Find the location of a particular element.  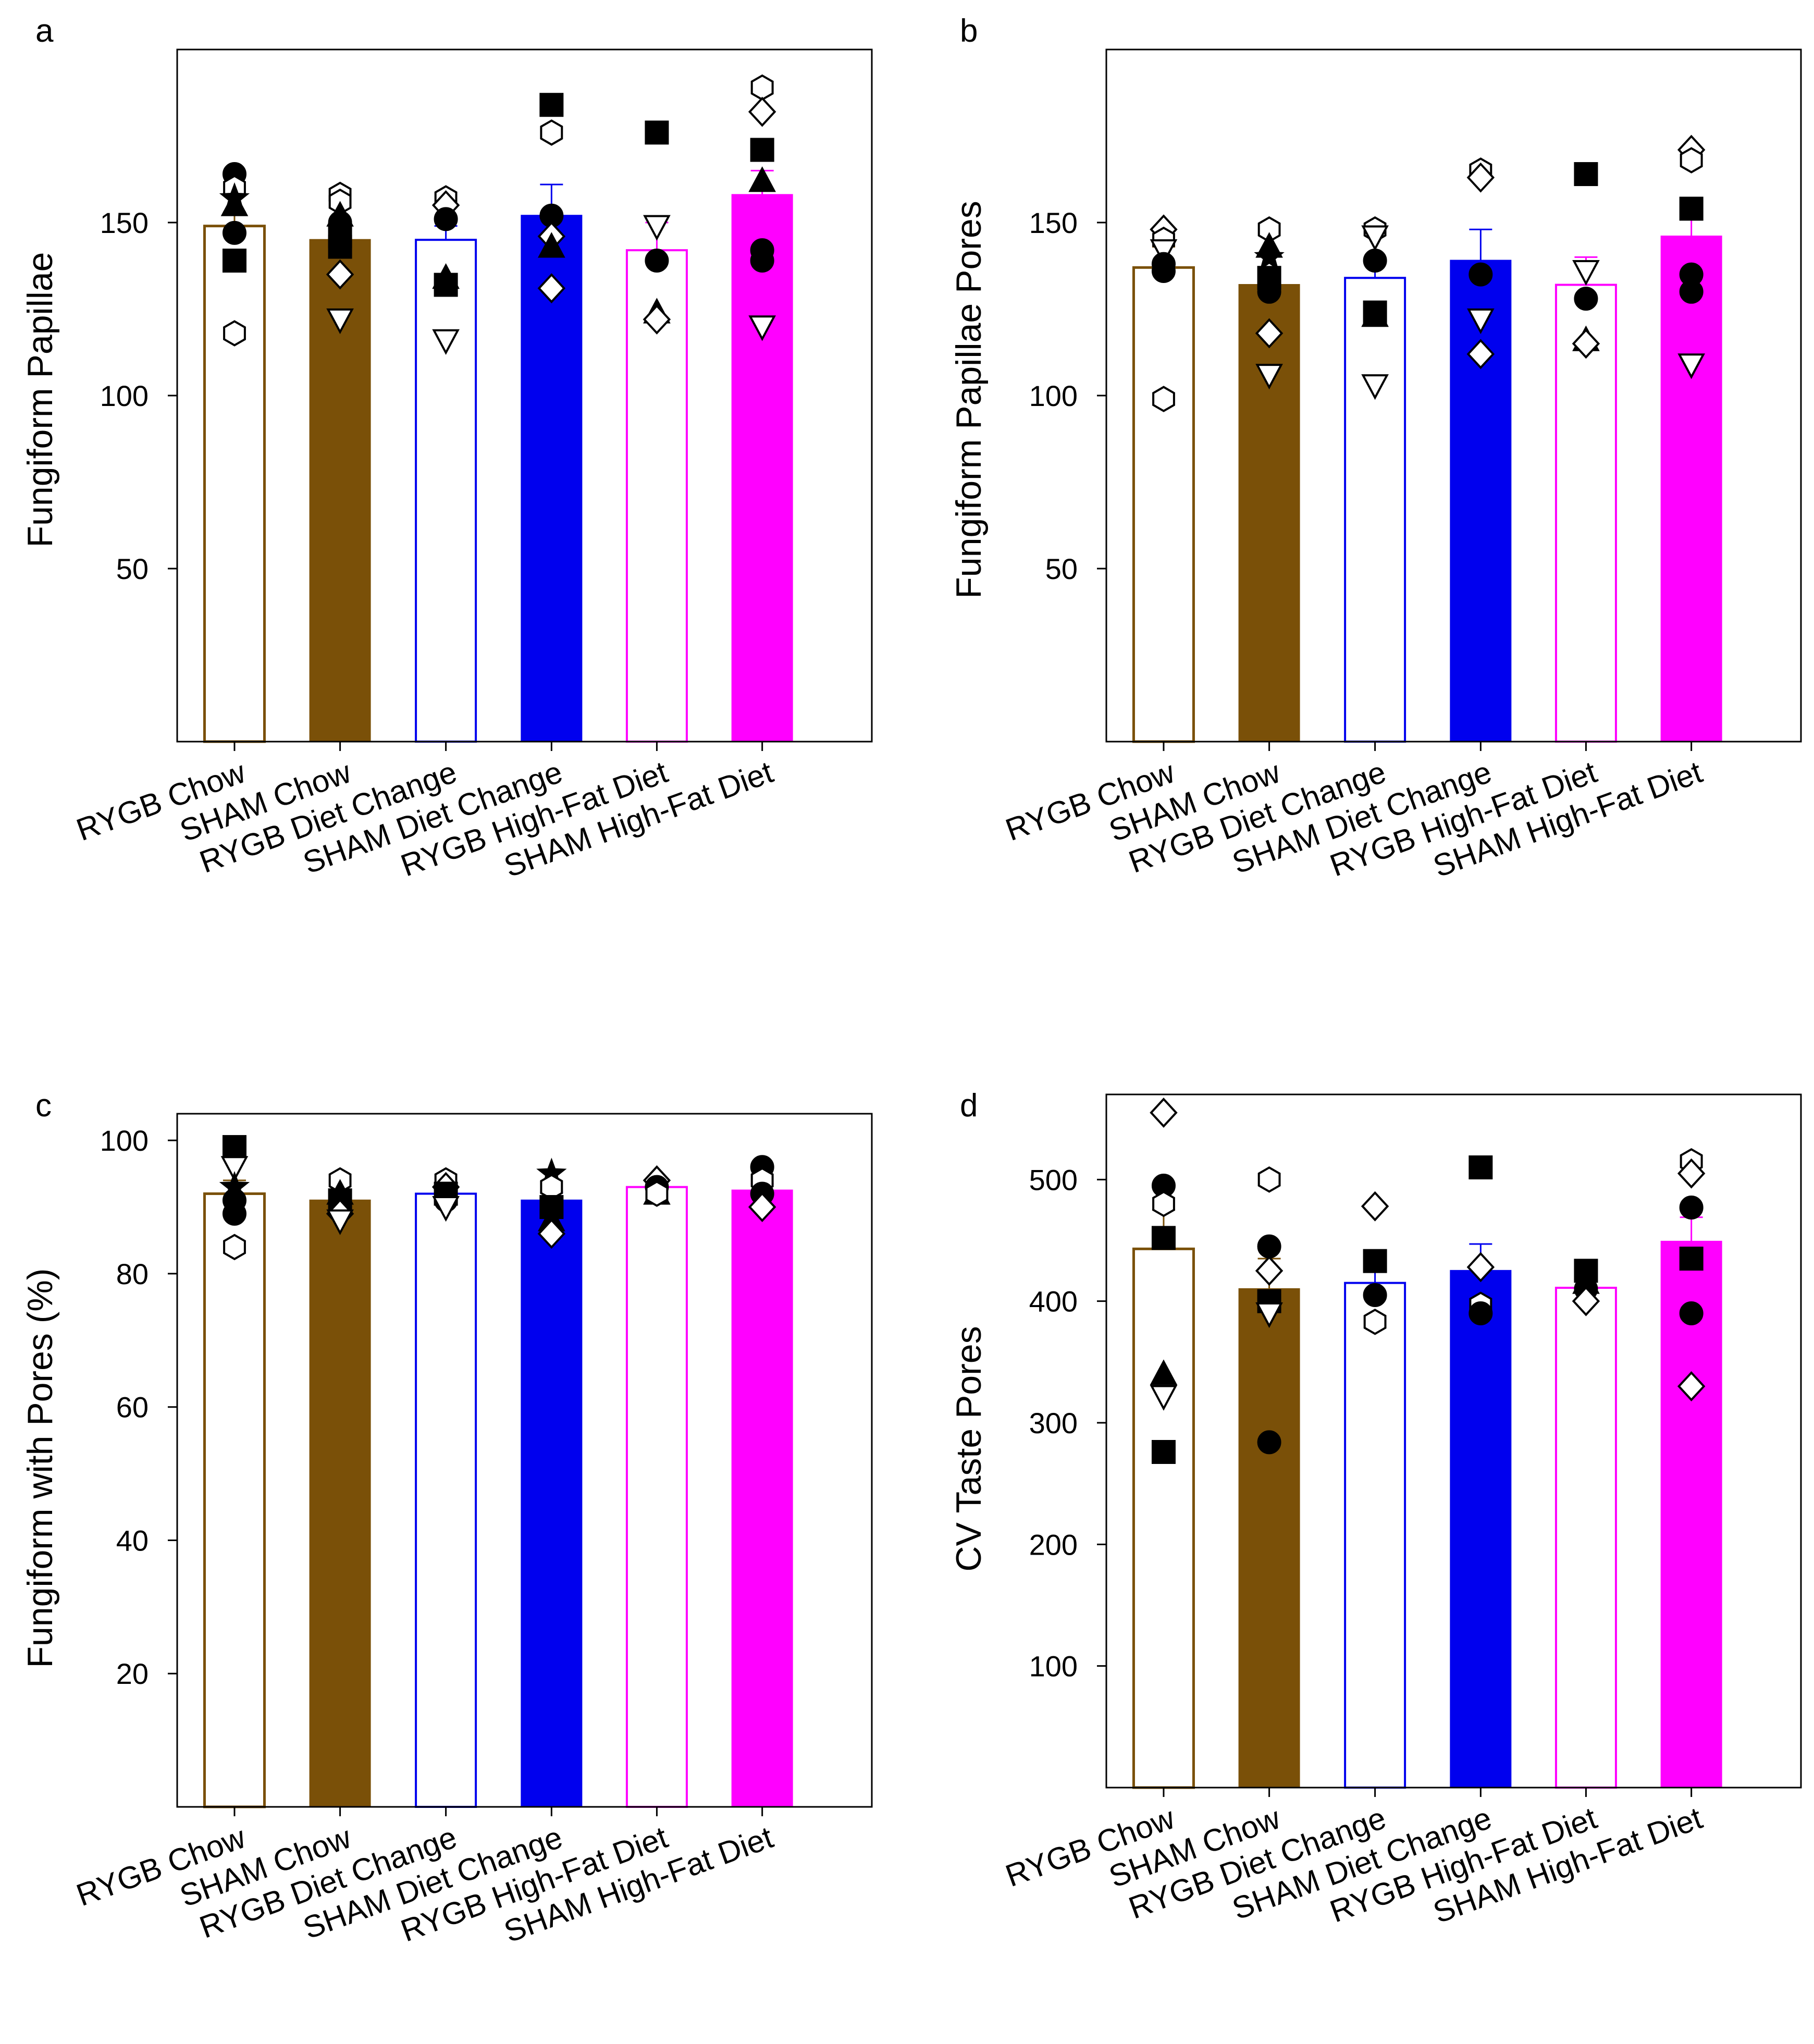

y-tick-label: 400 is located at coordinates (1053, 1302).